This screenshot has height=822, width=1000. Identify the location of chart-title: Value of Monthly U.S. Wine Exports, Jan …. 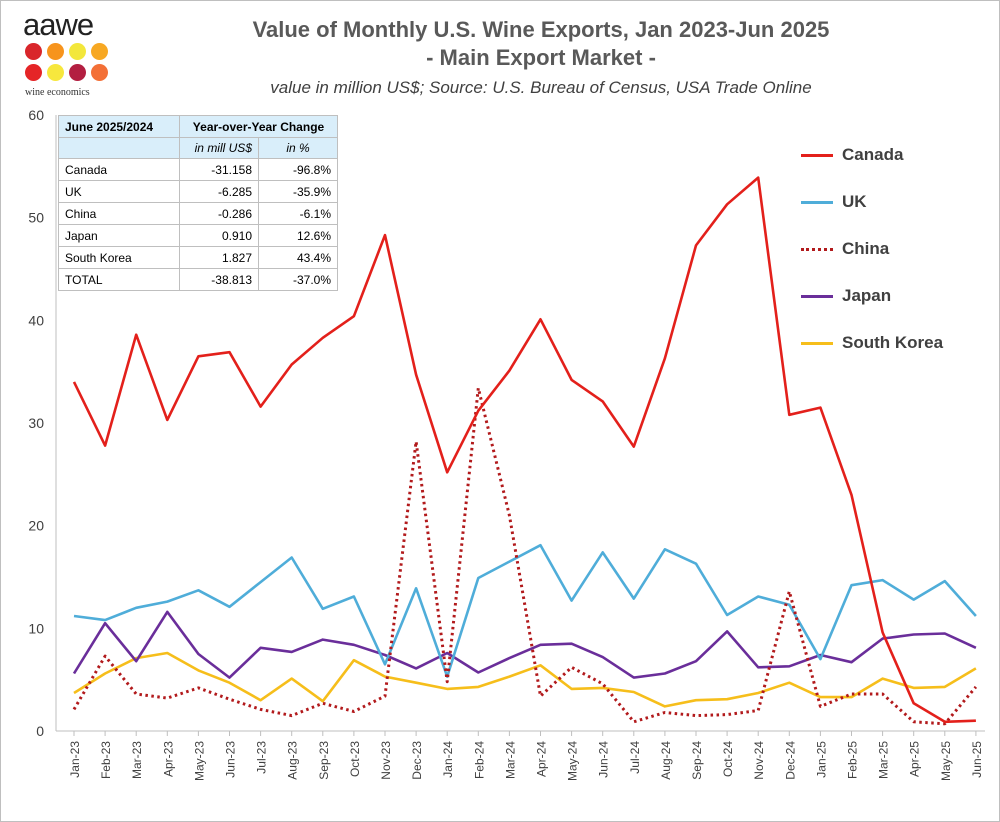
(541, 29).